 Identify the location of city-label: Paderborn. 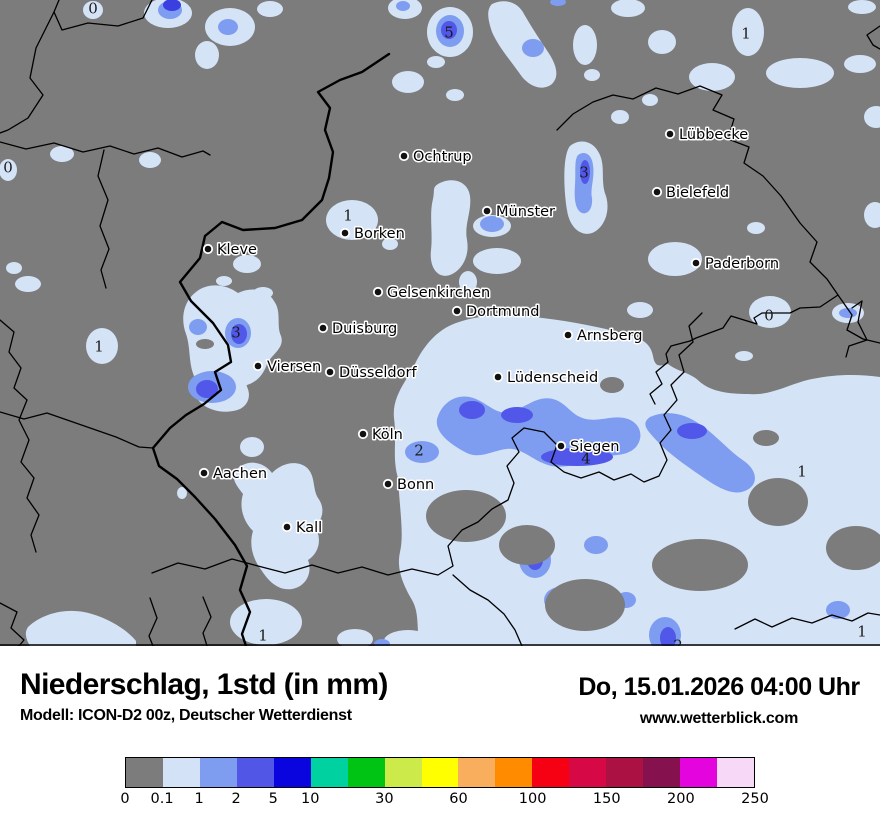
(742, 264).